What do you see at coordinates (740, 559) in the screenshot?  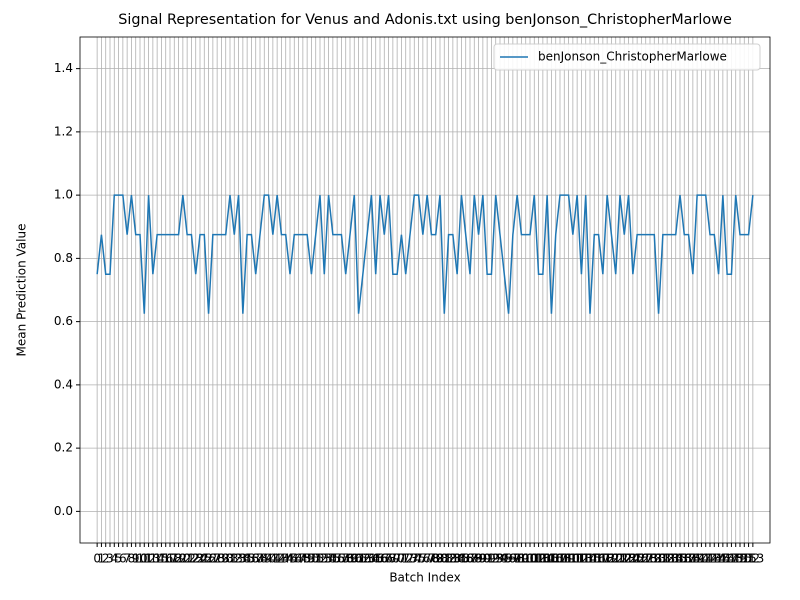 I see `x-tick-label: 150` at bounding box center [740, 559].